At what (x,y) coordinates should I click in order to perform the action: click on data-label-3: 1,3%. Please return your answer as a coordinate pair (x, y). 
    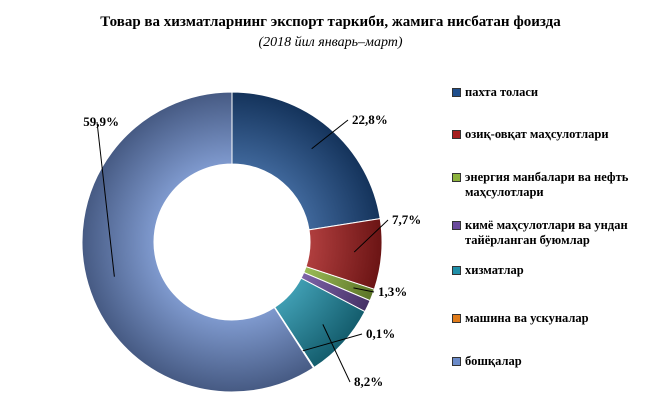
    Looking at the image, I should click on (392, 291).